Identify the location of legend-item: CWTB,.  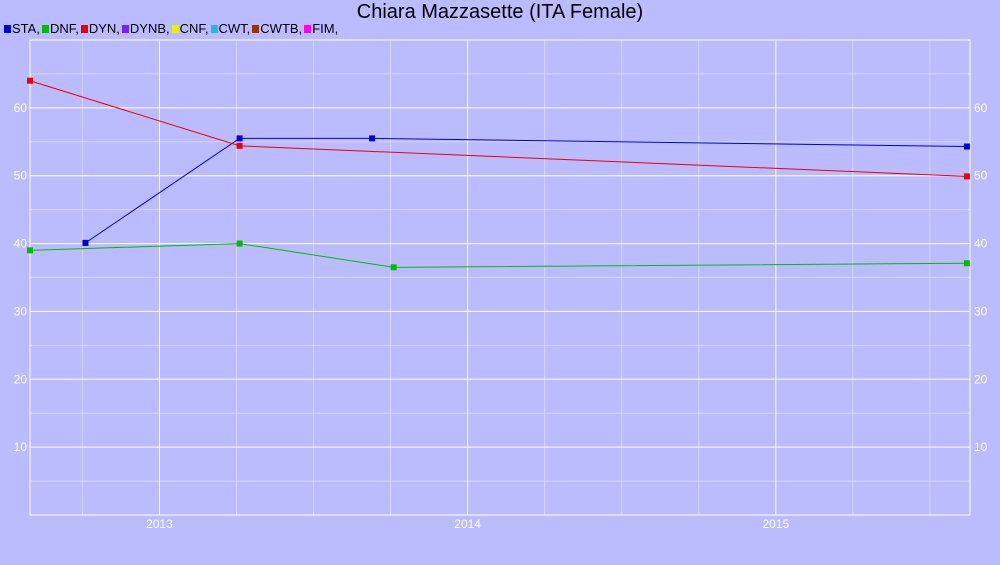
(277, 28).